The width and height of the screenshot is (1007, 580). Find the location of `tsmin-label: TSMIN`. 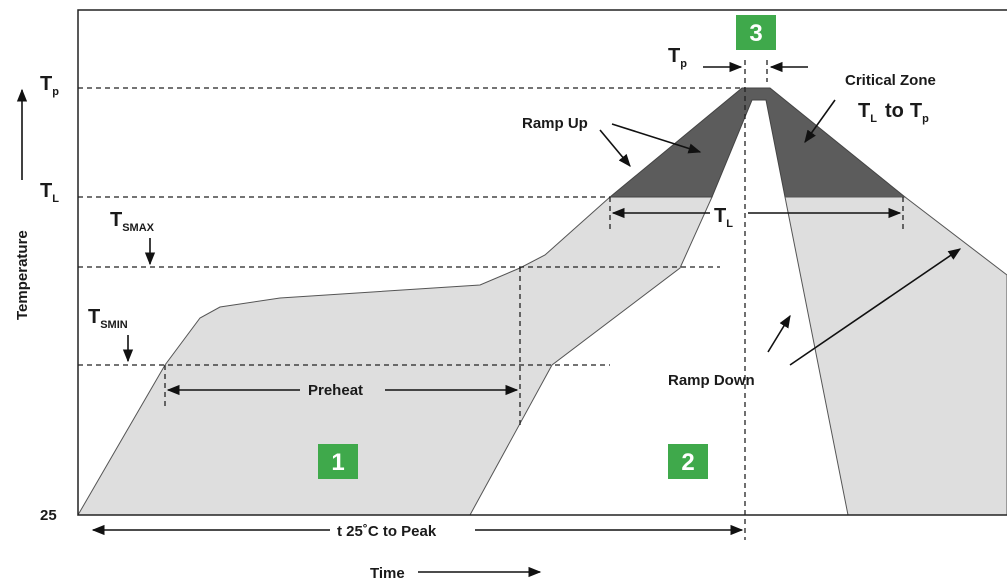

tsmin-label: TSMIN is located at coordinates (108, 318).